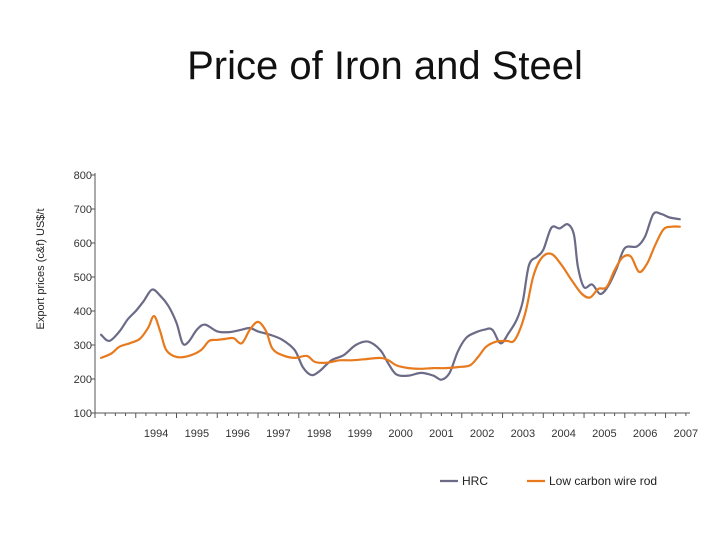 This screenshot has height=540, width=720. I want to click on x-tick-label: 1995, so click(197, 434).